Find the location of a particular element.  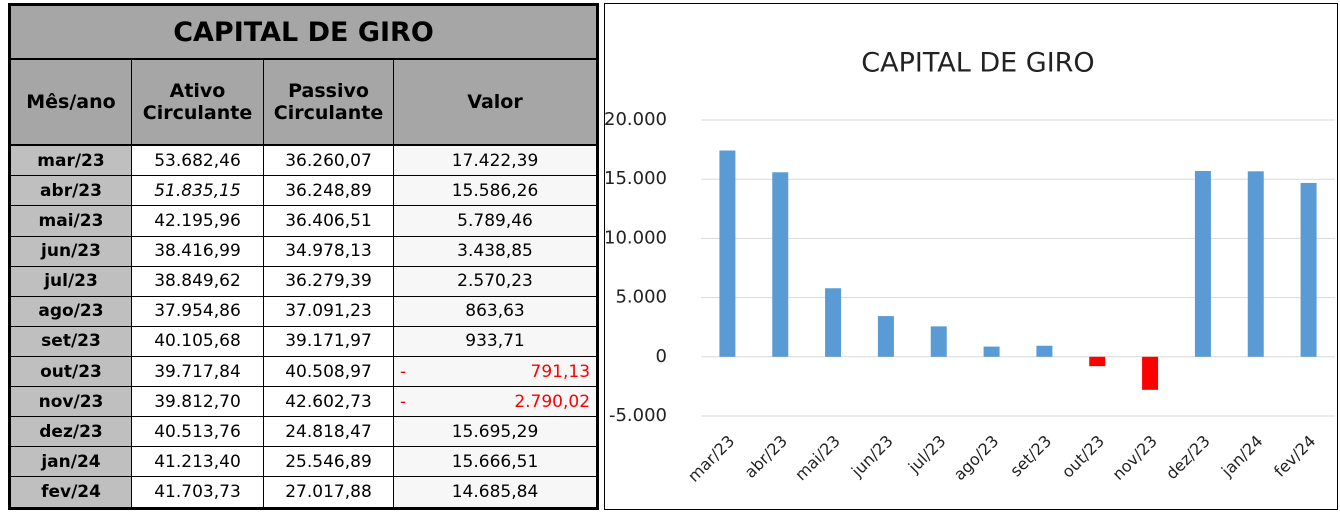

cell: 933,71 is located at coordinates (495, 341).